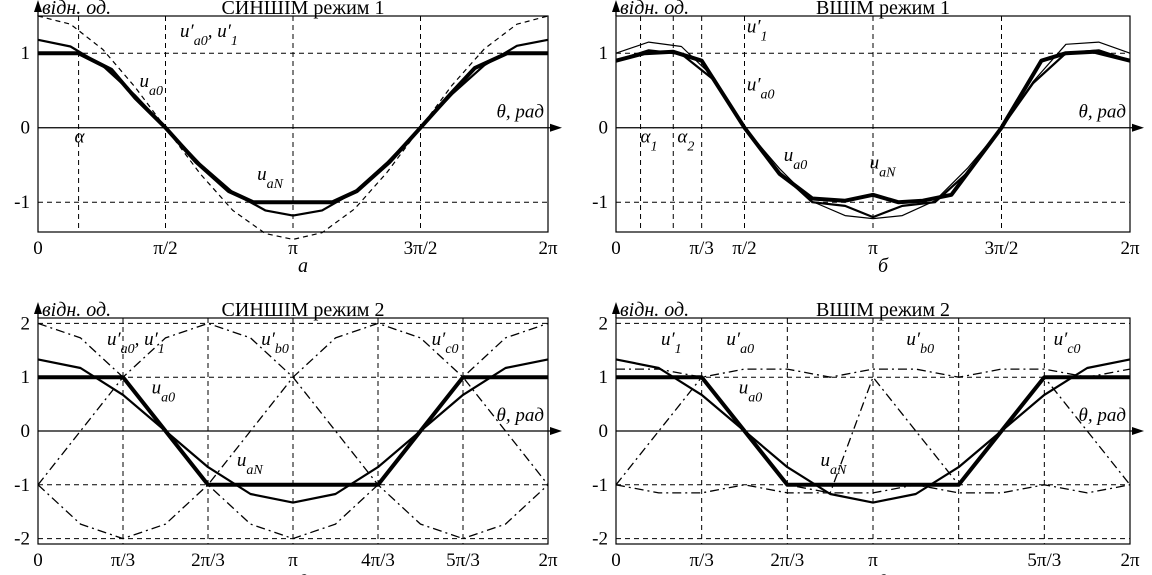 This screenshot has height=575, width=1152. I want to click on chart-title: ВШІМ режим 1, so click(883, 9).